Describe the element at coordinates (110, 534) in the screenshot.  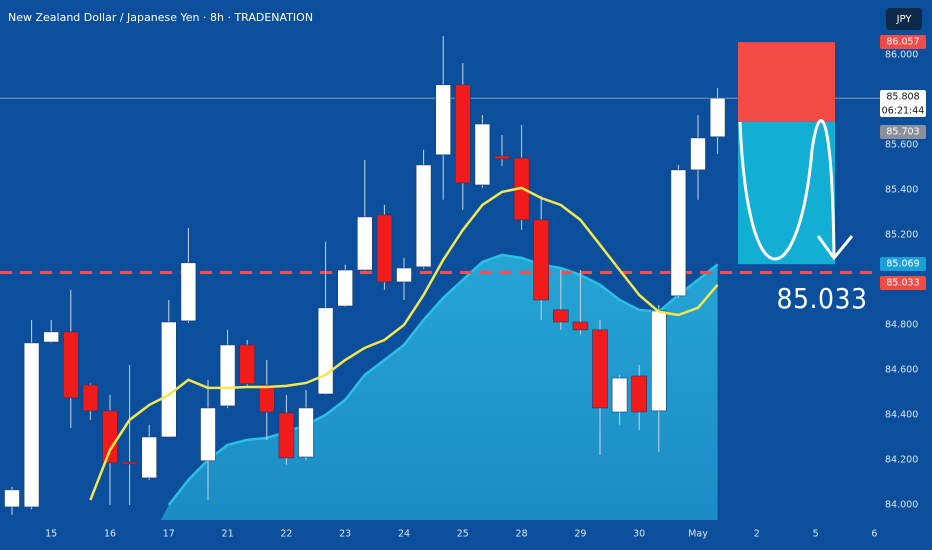
I see `x-tick-label: 16` at that location.